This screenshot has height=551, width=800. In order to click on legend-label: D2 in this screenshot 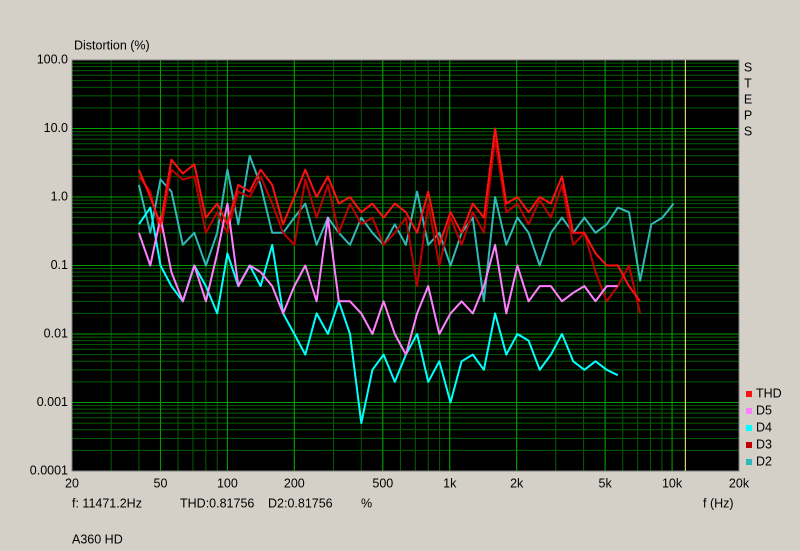, I will do `click(764, 461)`.